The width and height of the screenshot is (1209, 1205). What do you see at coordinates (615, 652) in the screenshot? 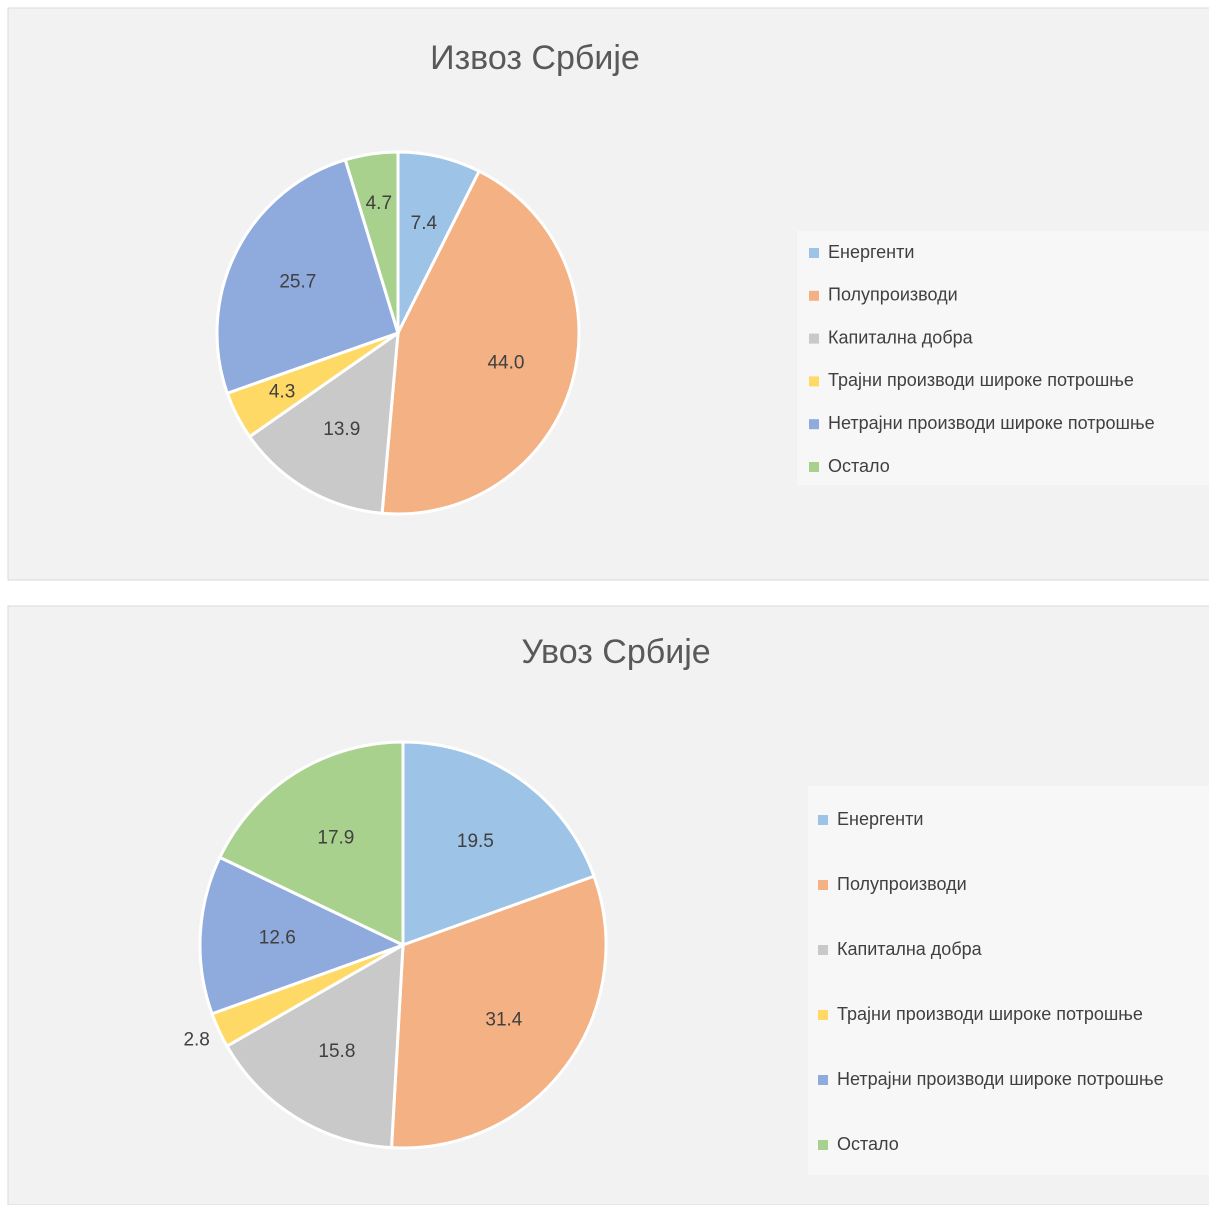
I see `chart-title: Увоз Србије` at bounding box center [615, 652].